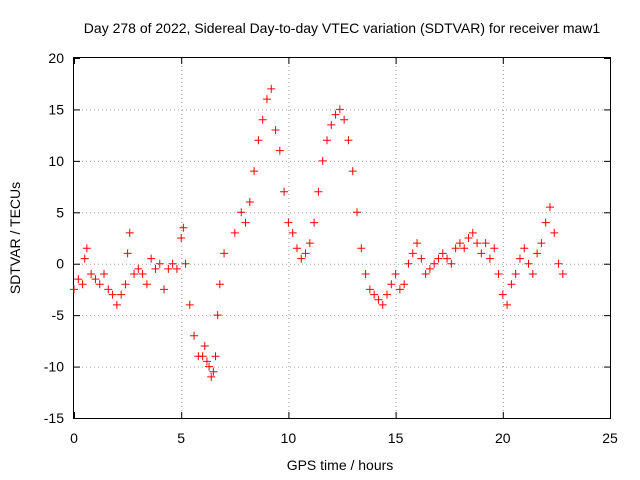 Image resolution: width=640 pixels, height=480 pixels. Describe the element at coordinates (56, 58) in the screenshot. I see `y-tick-label: 20` at that location.